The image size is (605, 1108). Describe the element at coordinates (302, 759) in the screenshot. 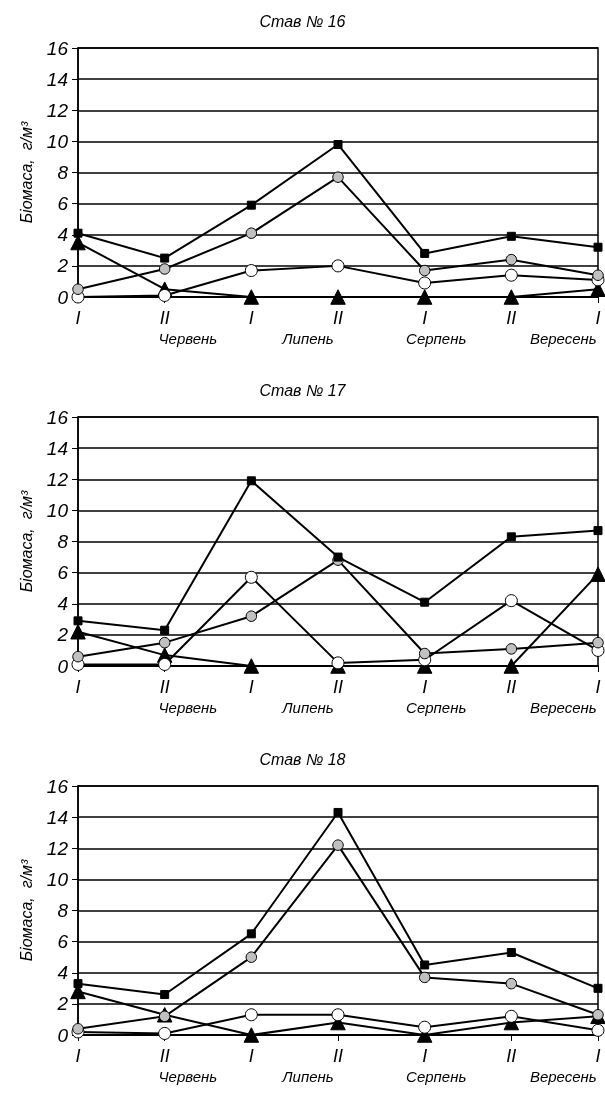

I see `chart-title: Став № 18` at that location.